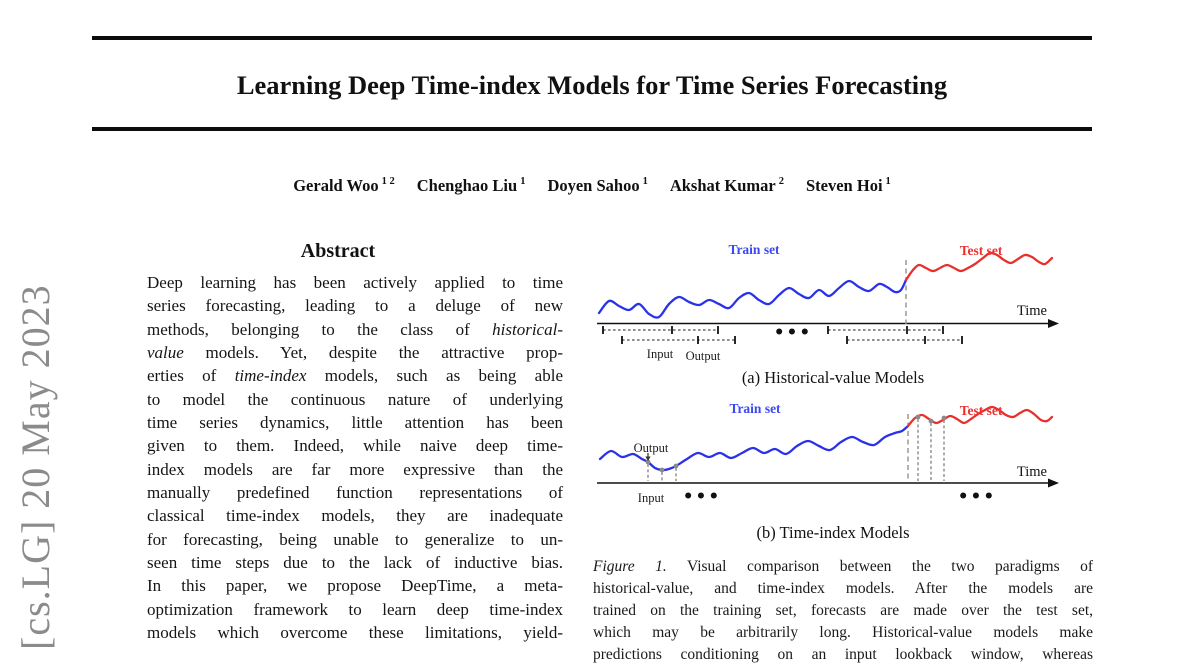  Describe the element at coordinates (702, 497) in the screenshot. I see `ellipsis-b-left: •••` at that location.